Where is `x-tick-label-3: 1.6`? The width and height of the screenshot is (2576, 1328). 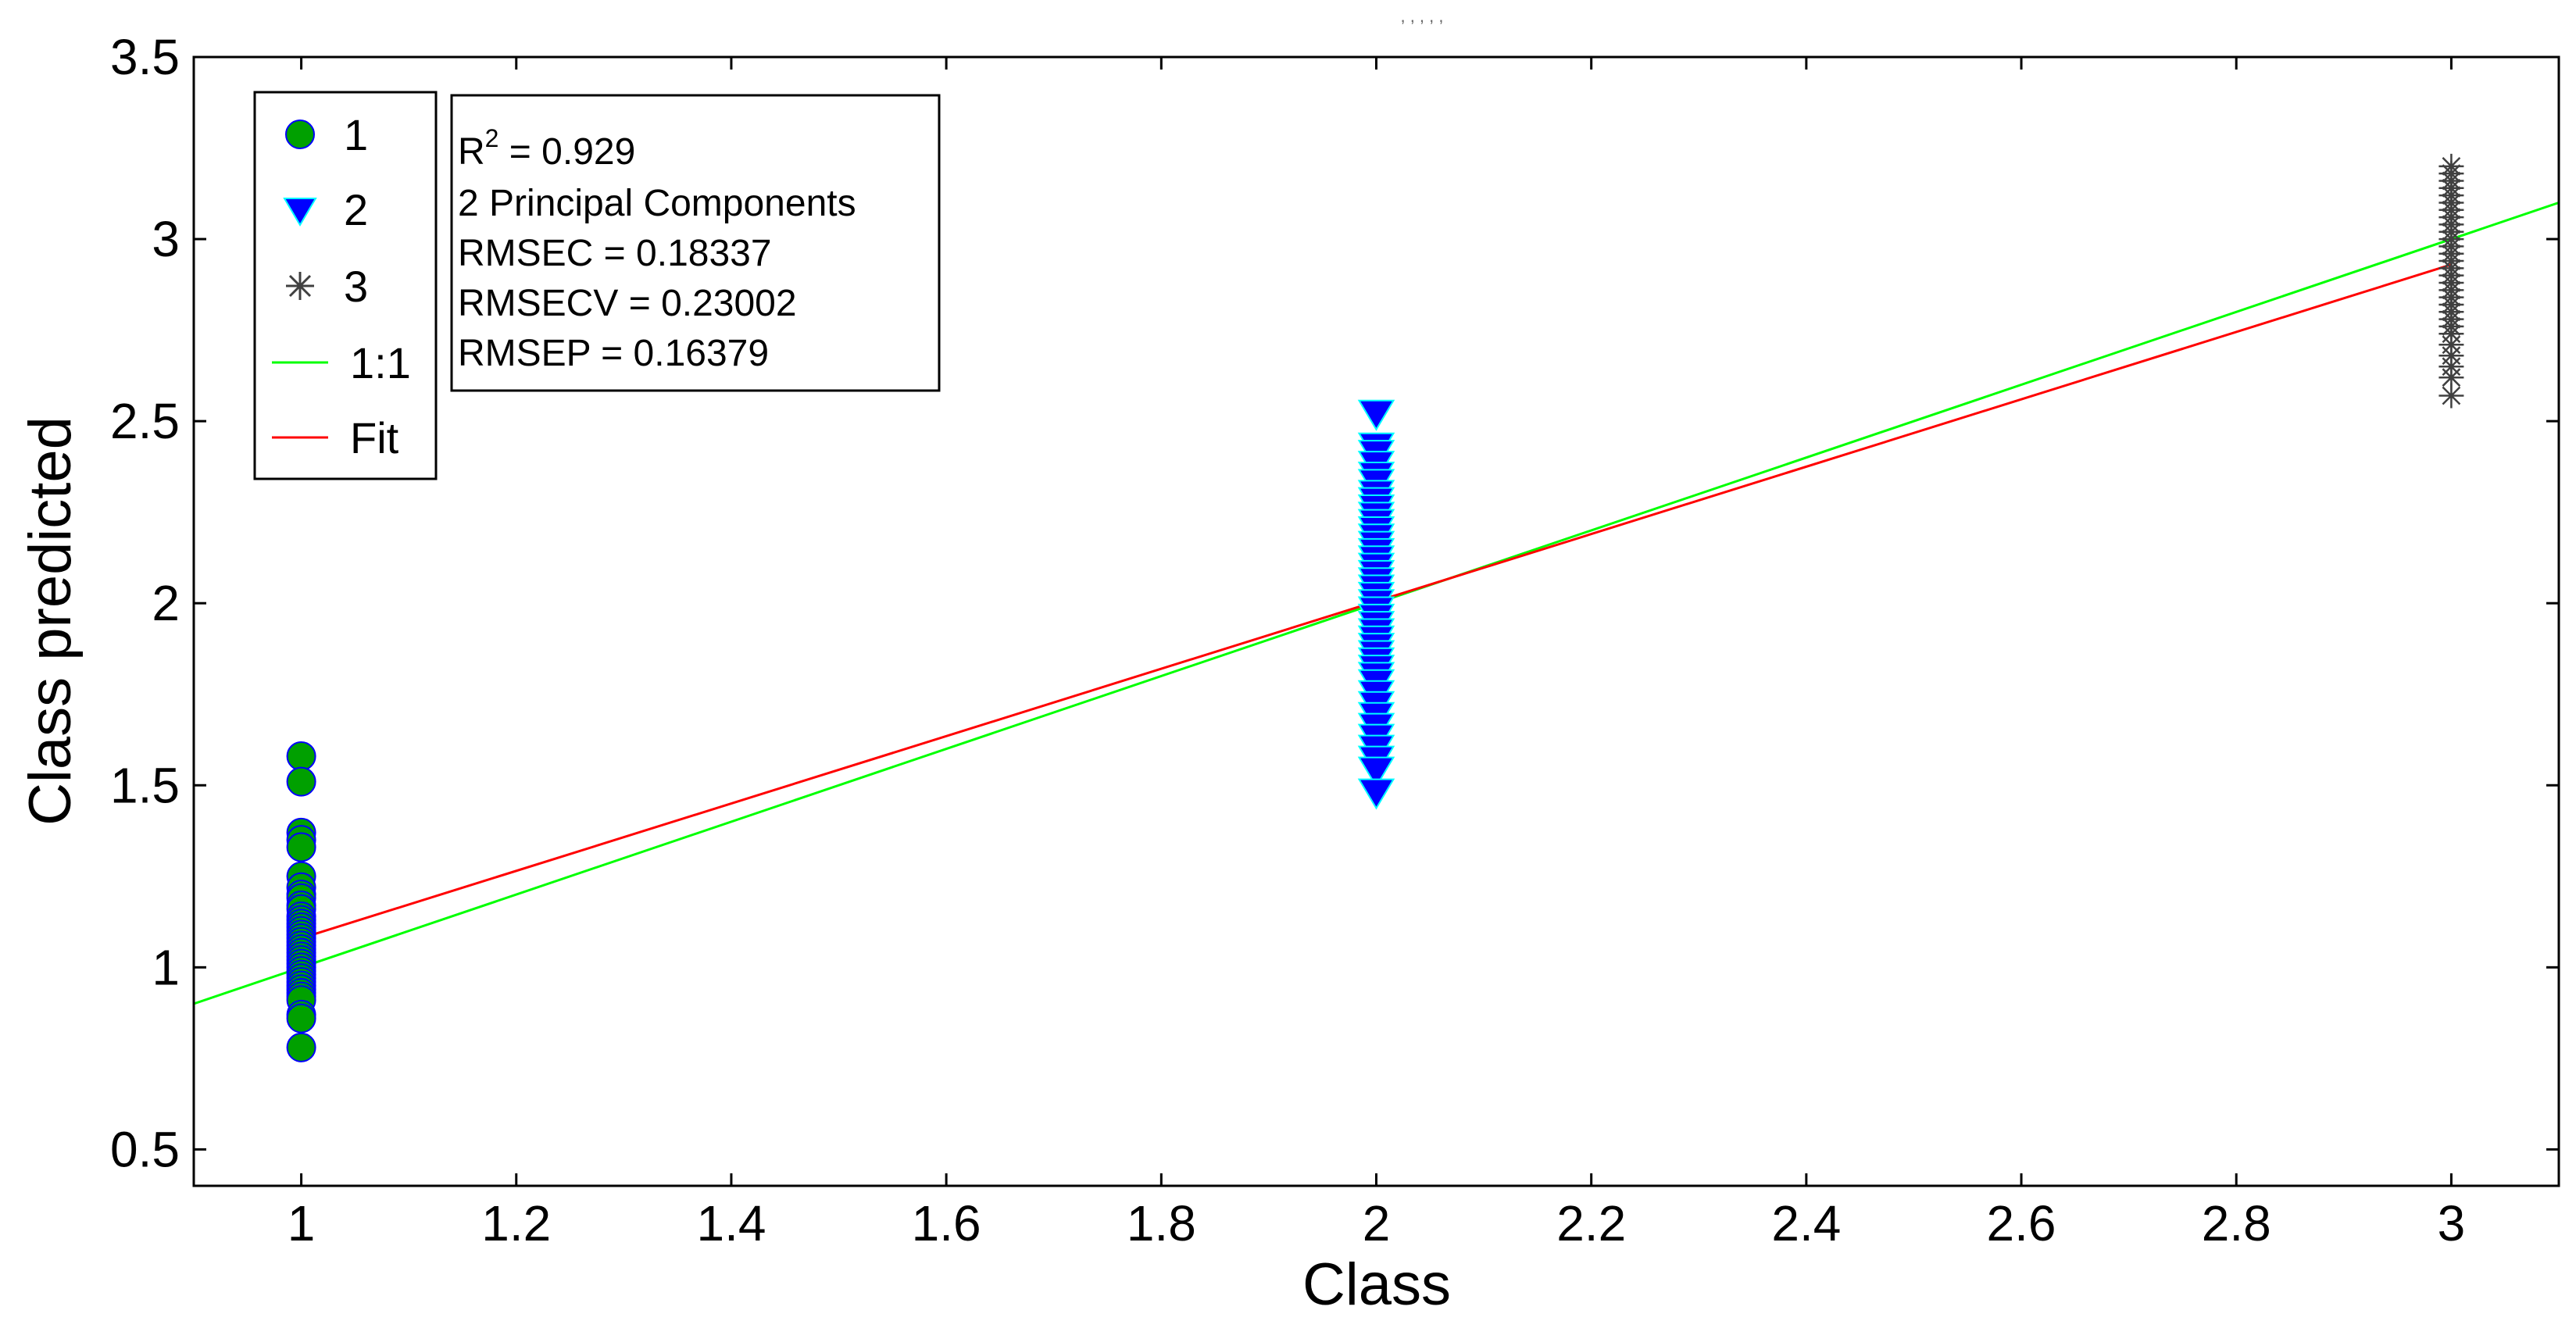 x-tick-label-3: 1.6 is located at coordinates (947, 1223).